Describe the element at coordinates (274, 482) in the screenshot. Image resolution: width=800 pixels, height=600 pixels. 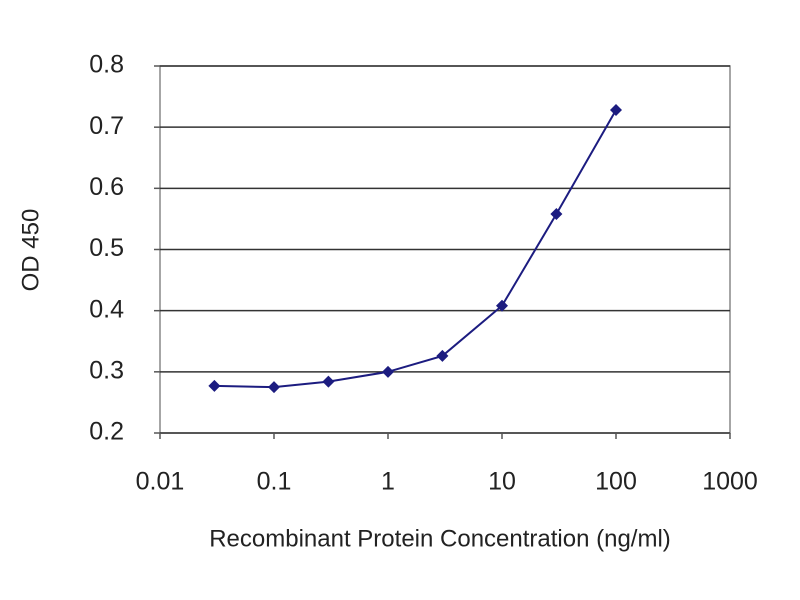
I see `x-tick-label: 0.1` at that location.